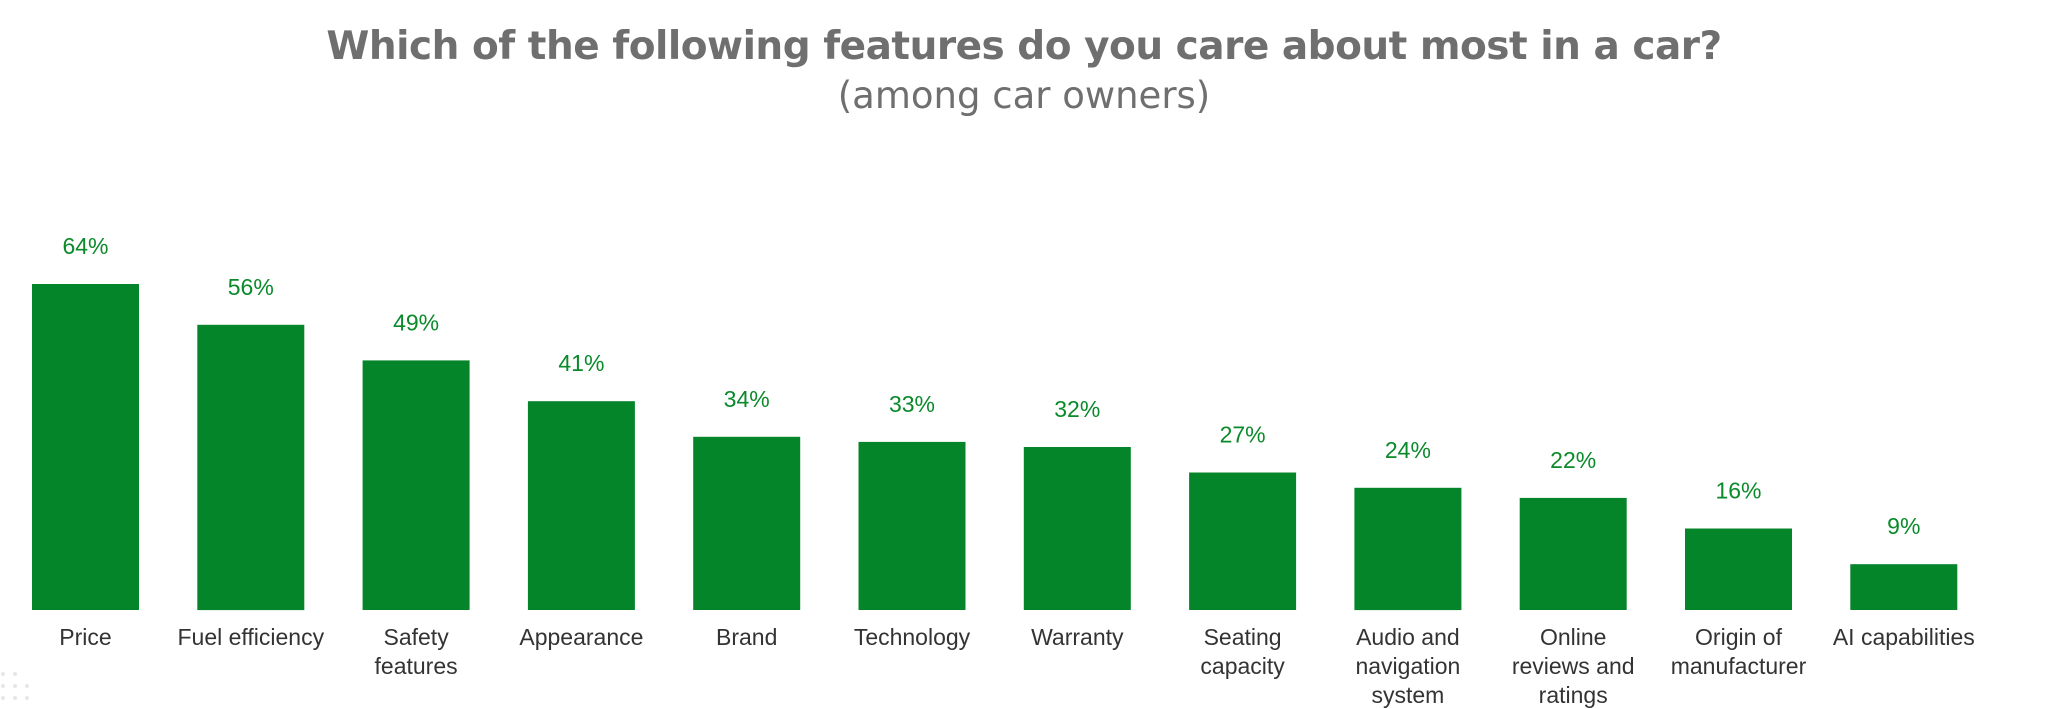 The height and width of the screenshot is (709, 2048). Describe the element at coordinates (1903, 526) in the screenshot. I see `data-label-11: 9%` at that location.